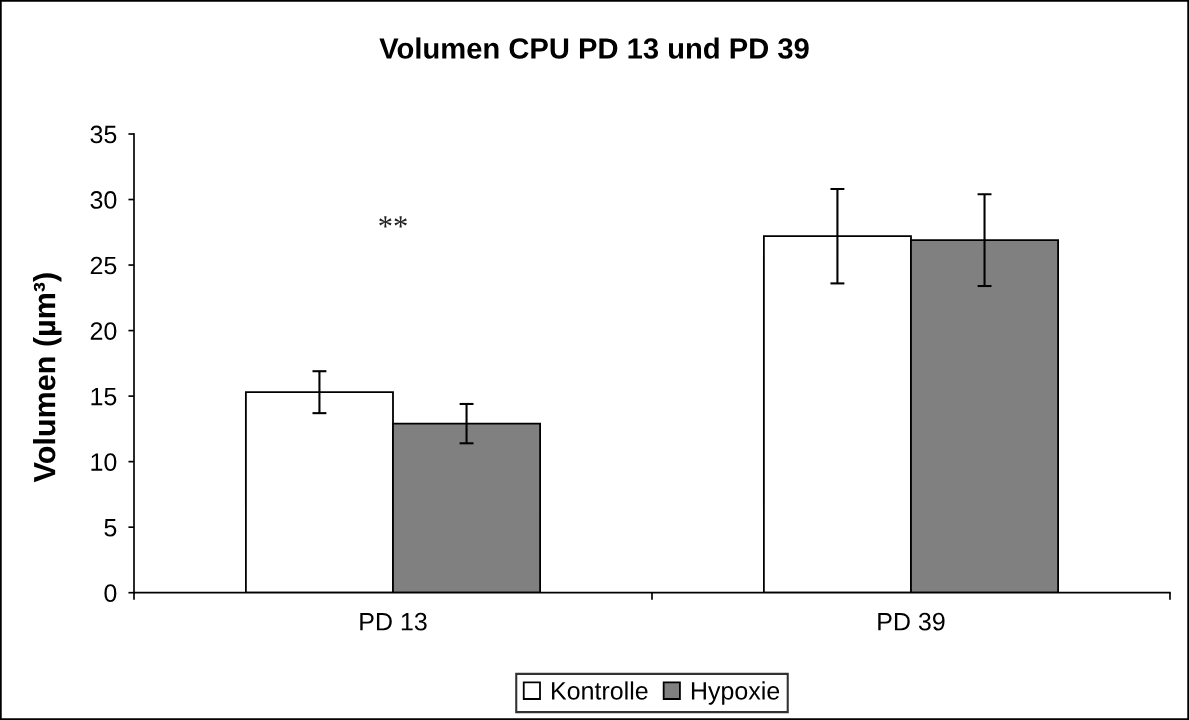  What do you see at coordinates (47, 378) in the screenshot?
I see `y-axis-title: Volumen (µm³)` at bounding box center [47, 378].